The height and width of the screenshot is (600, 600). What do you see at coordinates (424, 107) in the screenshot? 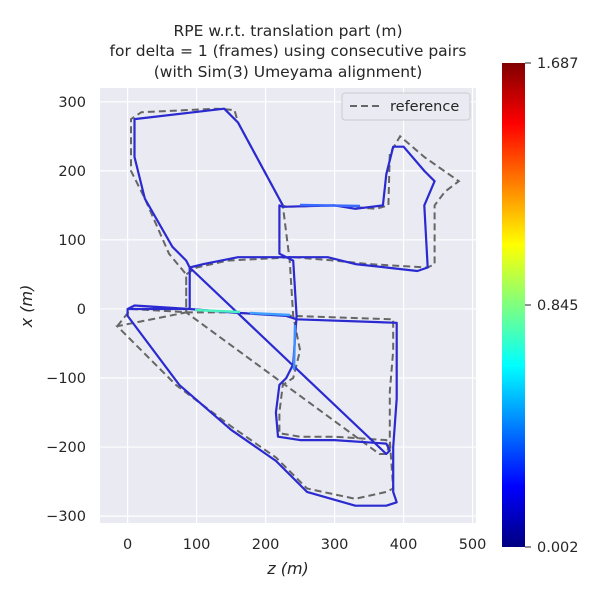
I see `legend-reference-label: reference` at bounding box center [424, 107].